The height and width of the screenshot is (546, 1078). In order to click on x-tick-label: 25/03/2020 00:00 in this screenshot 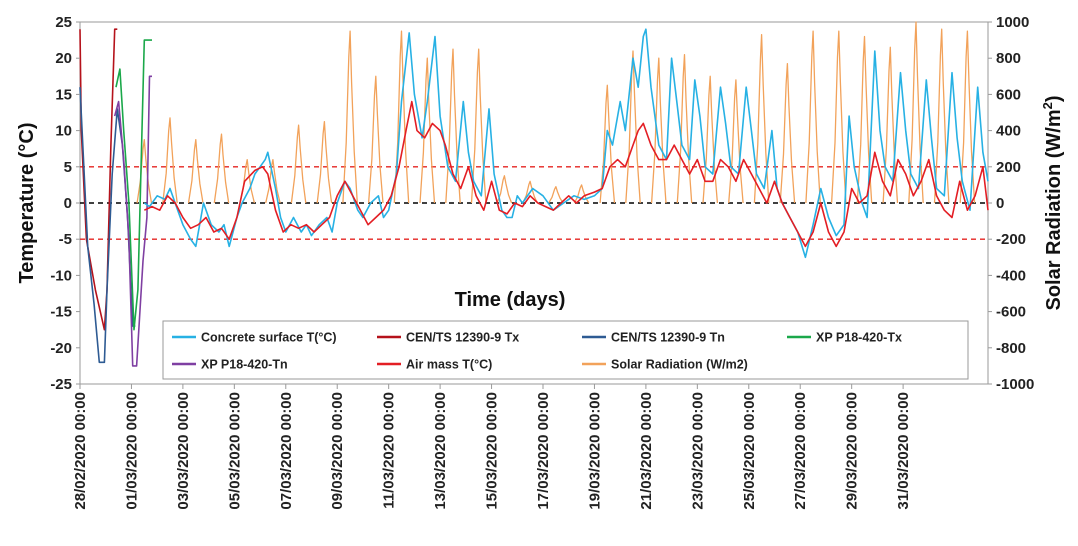, I will do `click(749, 451)`.